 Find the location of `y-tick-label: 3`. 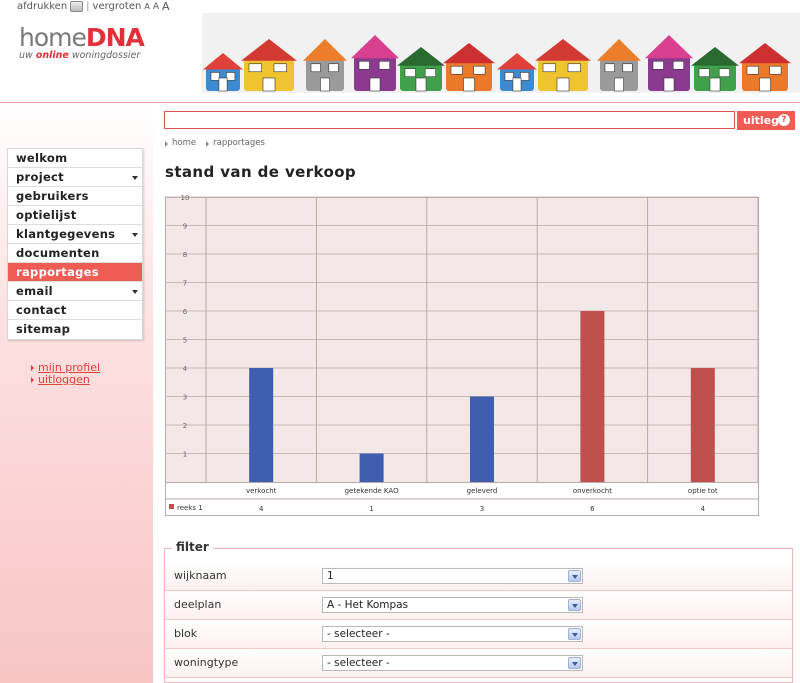

y-tick-label: 3 is located at coordinates (185, 398).